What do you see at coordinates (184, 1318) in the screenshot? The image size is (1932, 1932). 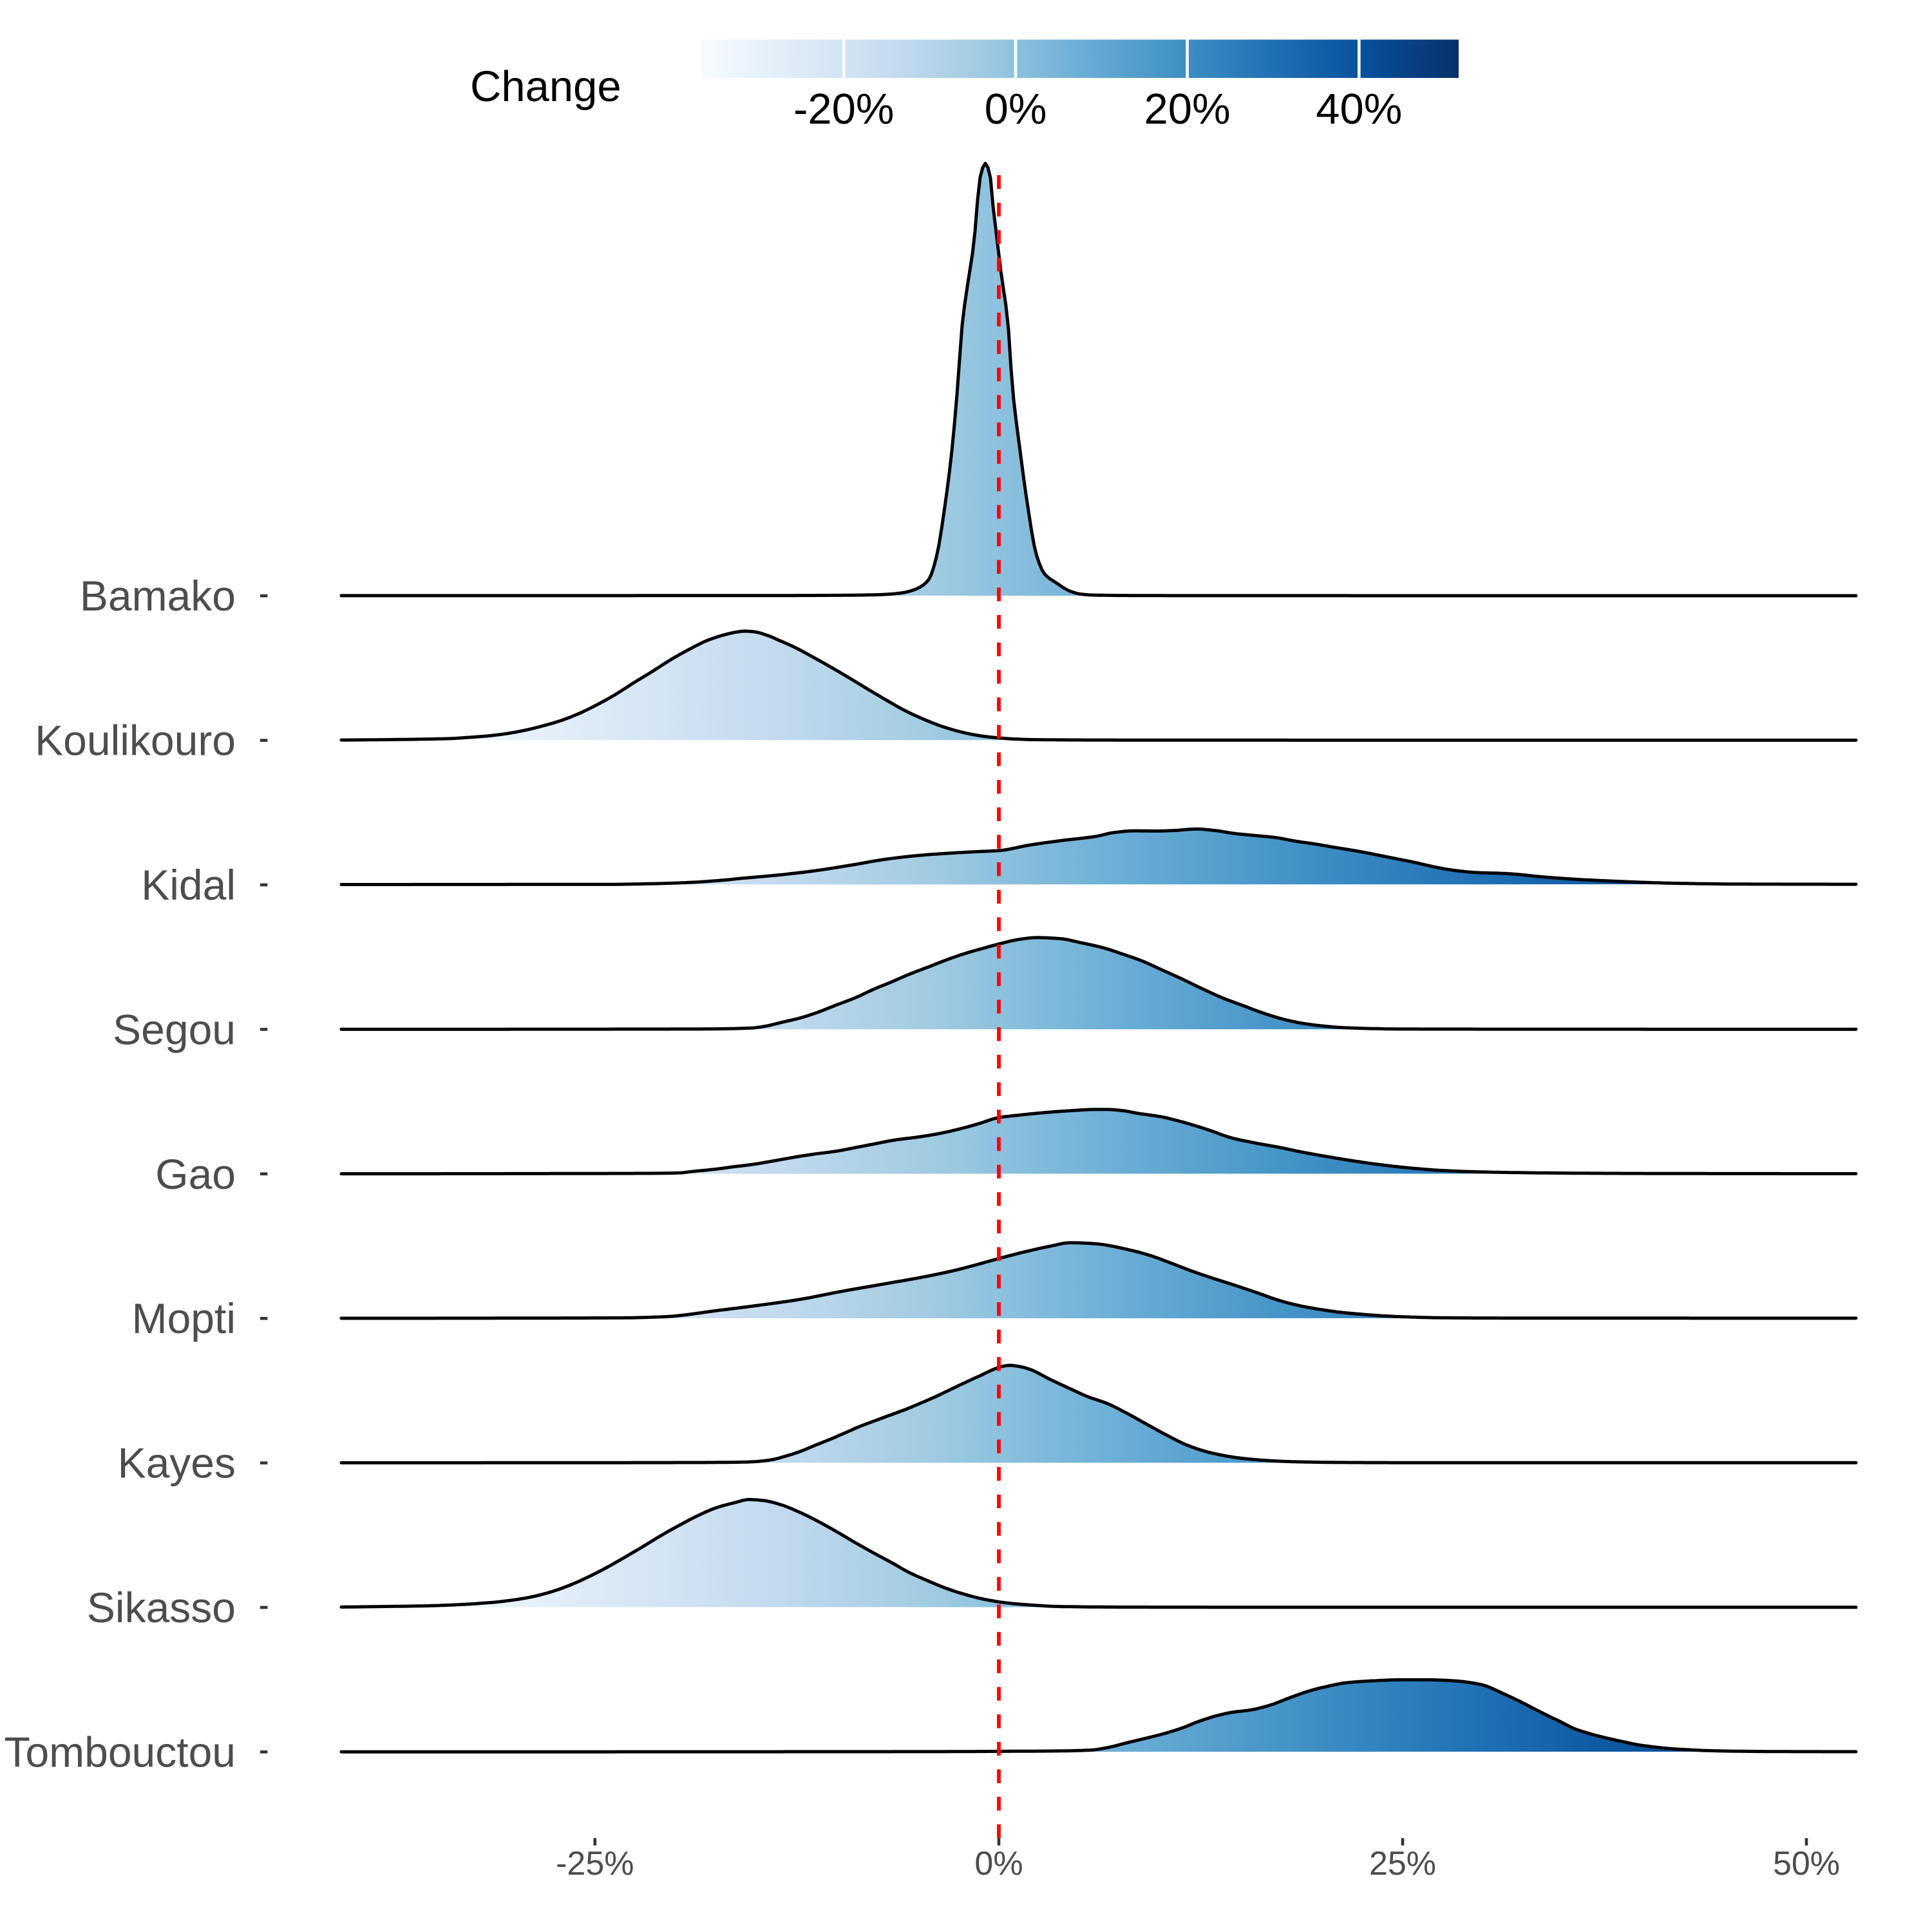 I see `svg-text: Mopti` at bounding box center [184, 1318].